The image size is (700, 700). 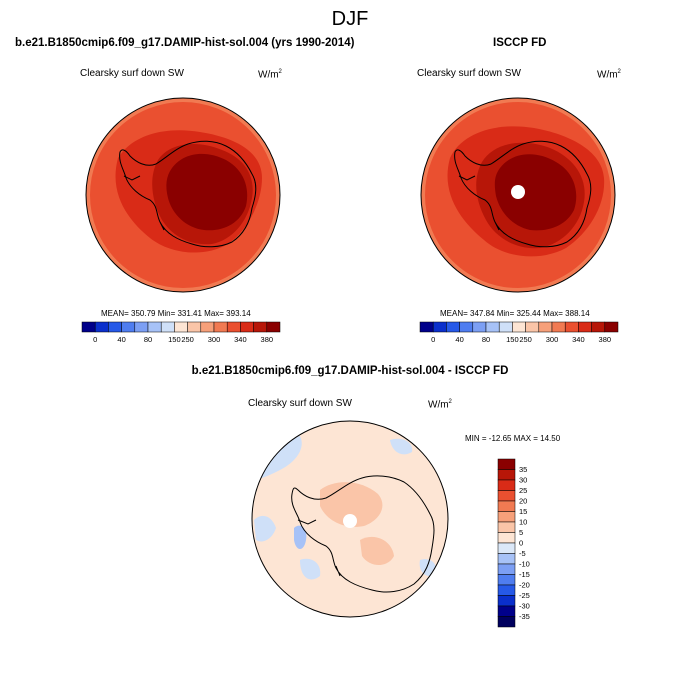 I want to click on panel-3-variable: Clearsky surf down SW, so click(x=300, y=403).